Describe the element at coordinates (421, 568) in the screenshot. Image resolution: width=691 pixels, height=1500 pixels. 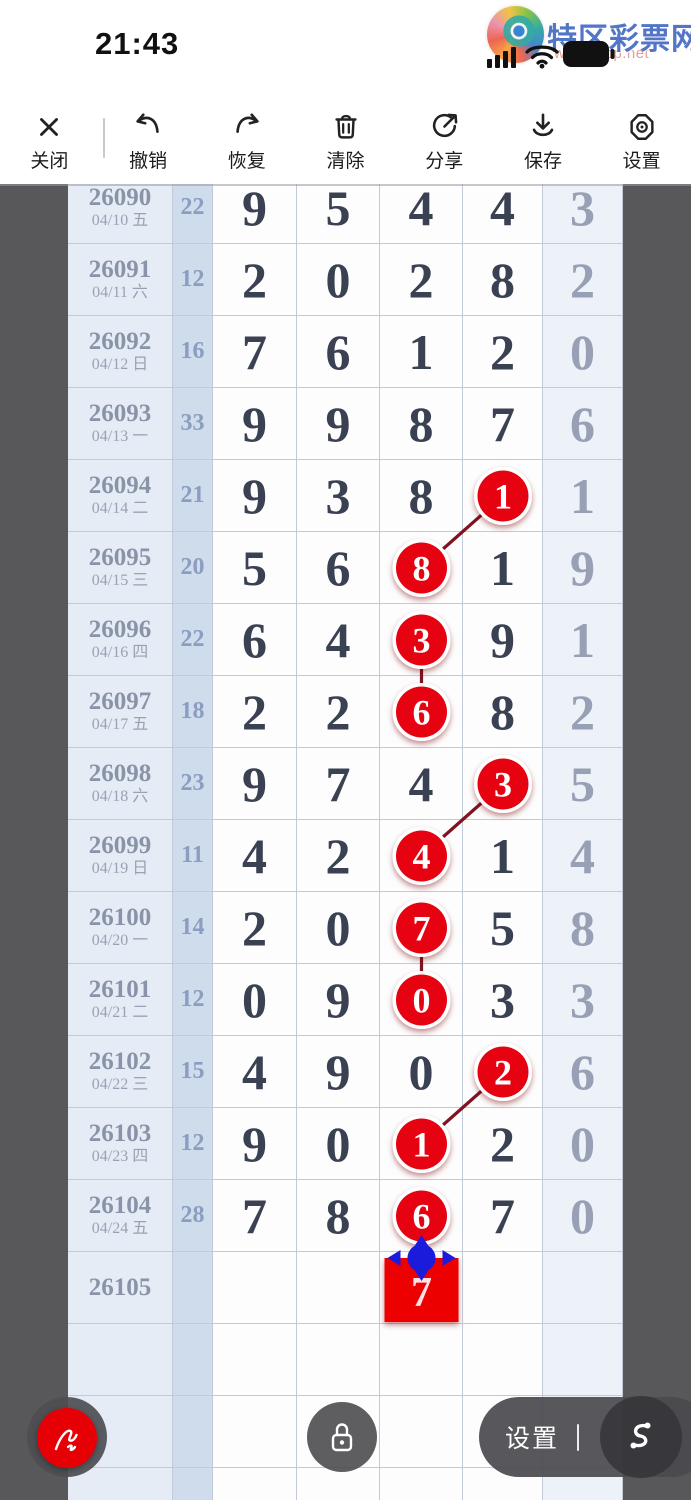
I see `circle-mark: 8` at that location.